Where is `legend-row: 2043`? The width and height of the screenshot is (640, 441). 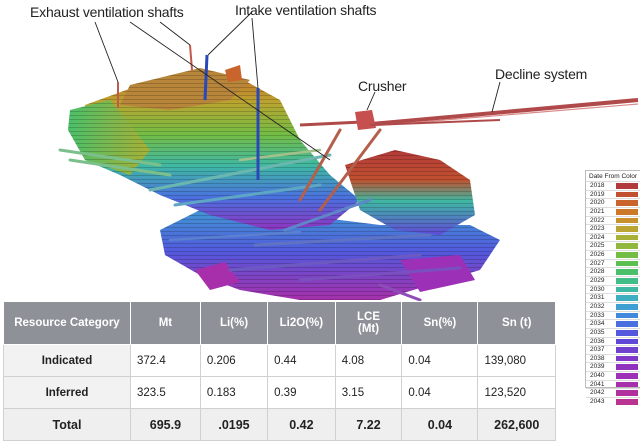 legend-row: 2043 is located at coordinates (613, 401).